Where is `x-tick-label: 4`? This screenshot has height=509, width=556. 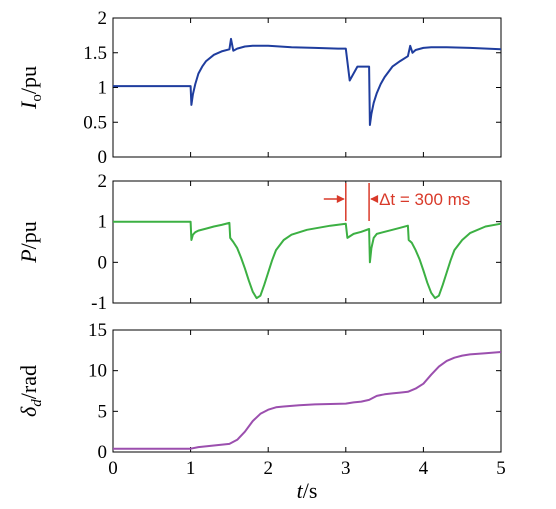 x-tick-label: 4 is located at coordinates (424, 468).